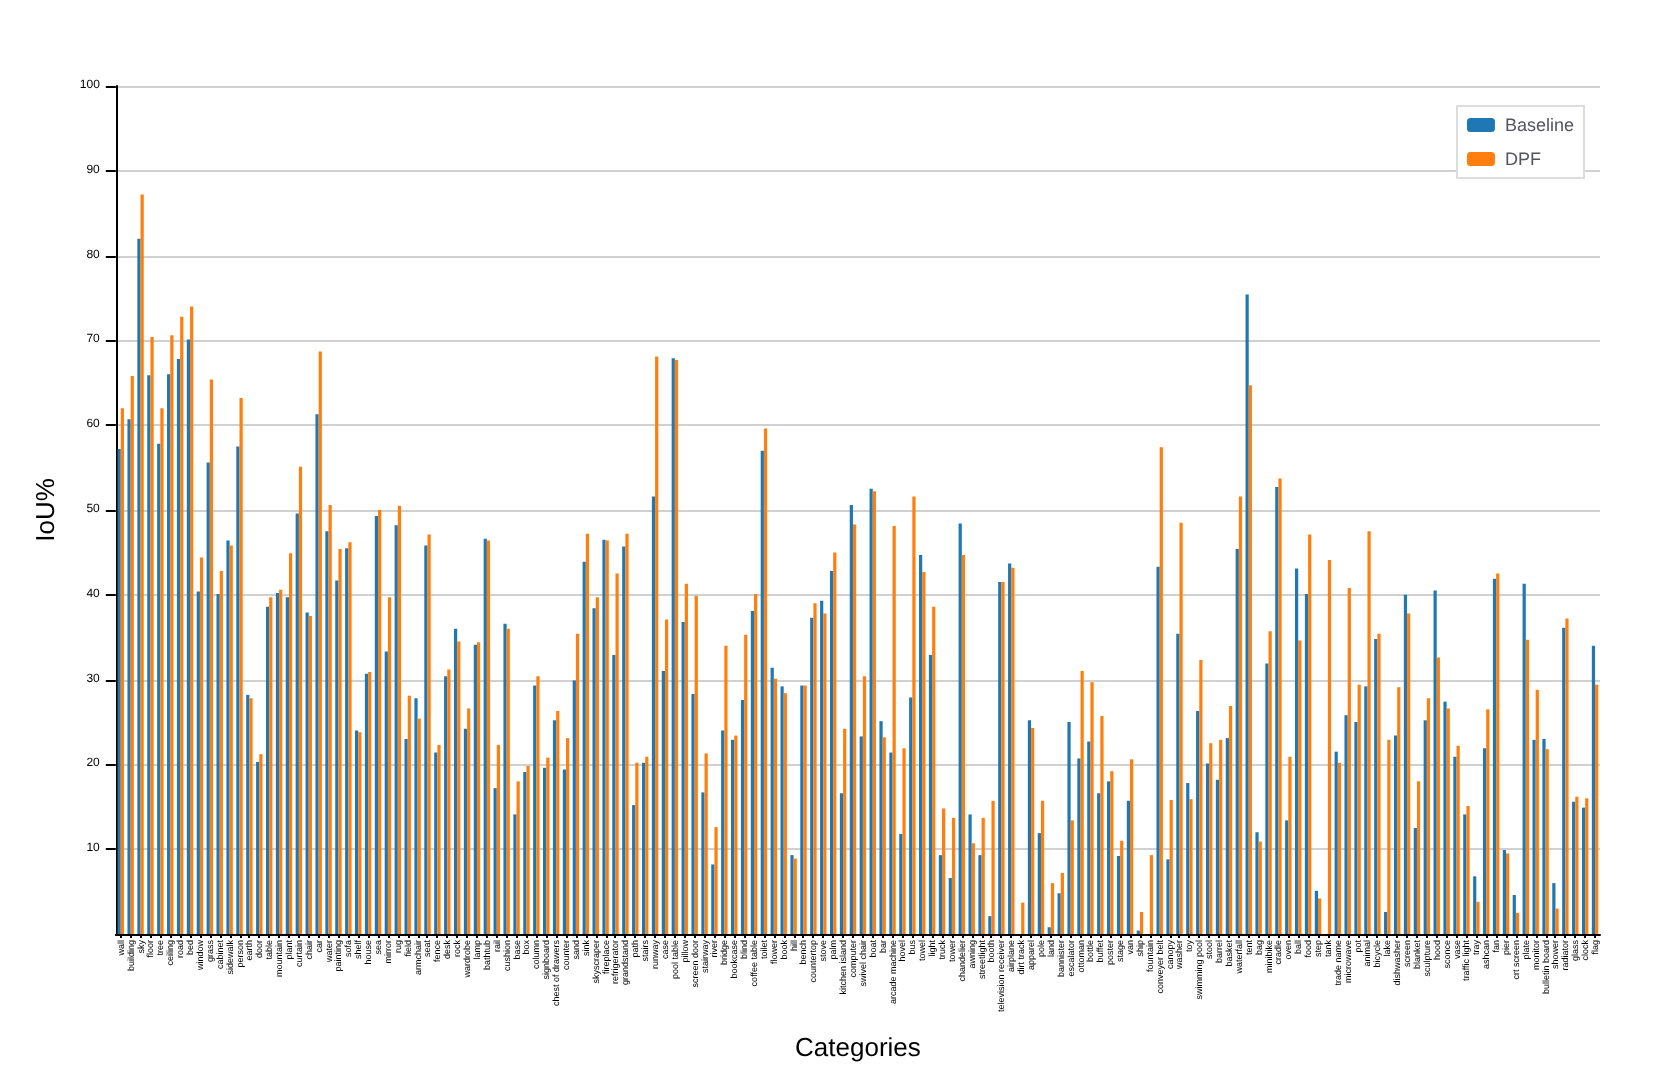 Image resolution: width=1660 pixels, height=1086 pixels. What do you see at coordinates (1523, 159) in the screenshot?
I see `legend-label: DPF` at bounding box center [1523, 159].